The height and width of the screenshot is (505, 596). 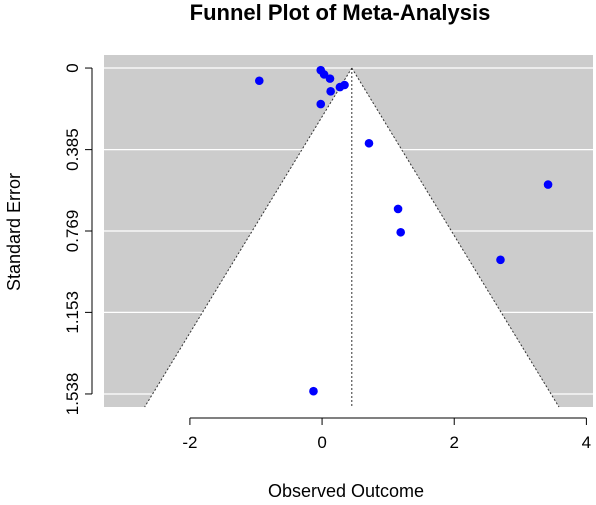 What do you see at coordinates (586, 442) in the screenshot?
I see `x-tick-label: 4` at bounding box center [586, 442].